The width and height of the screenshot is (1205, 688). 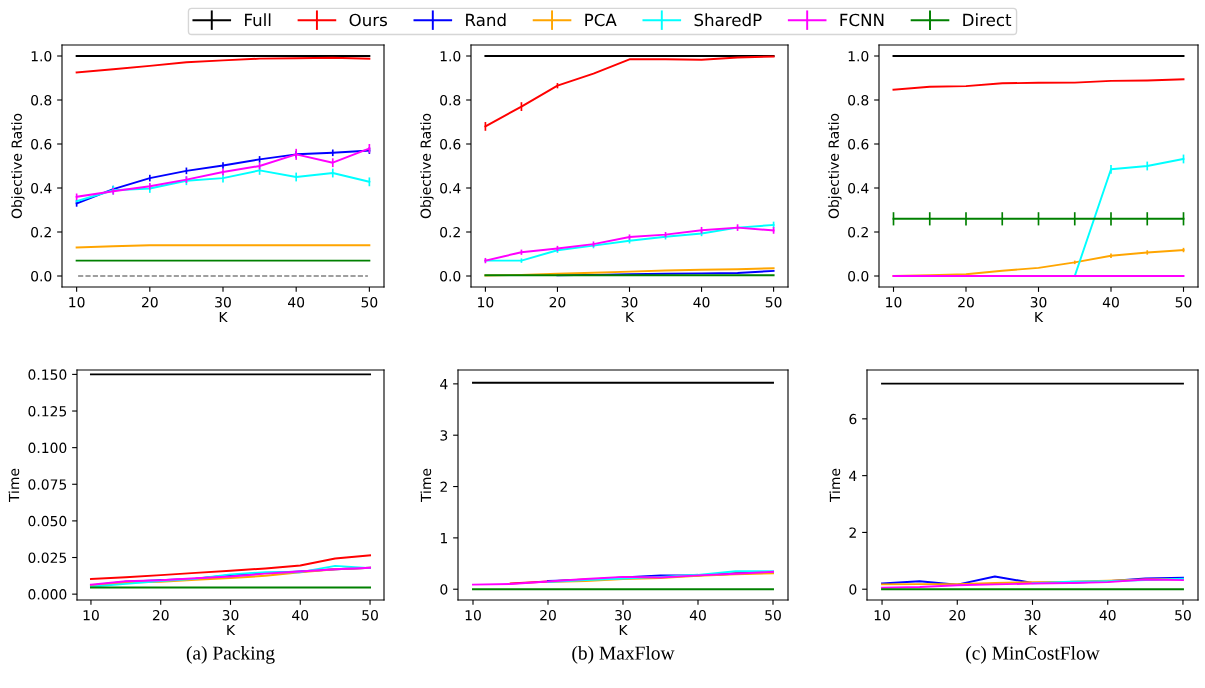 What do you see at coordinates (368, 20) in the screenshot?
I see `legend-label: Ours` at bounding box center [368, 20].